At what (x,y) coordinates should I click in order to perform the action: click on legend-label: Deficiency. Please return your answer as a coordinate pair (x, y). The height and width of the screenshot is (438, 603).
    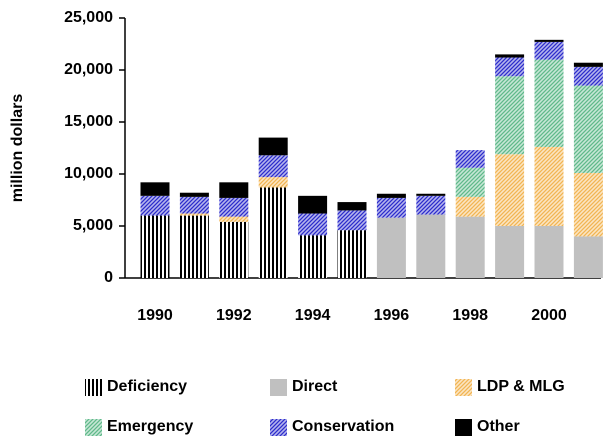
    Looking at the image, I should click on (147, 386).